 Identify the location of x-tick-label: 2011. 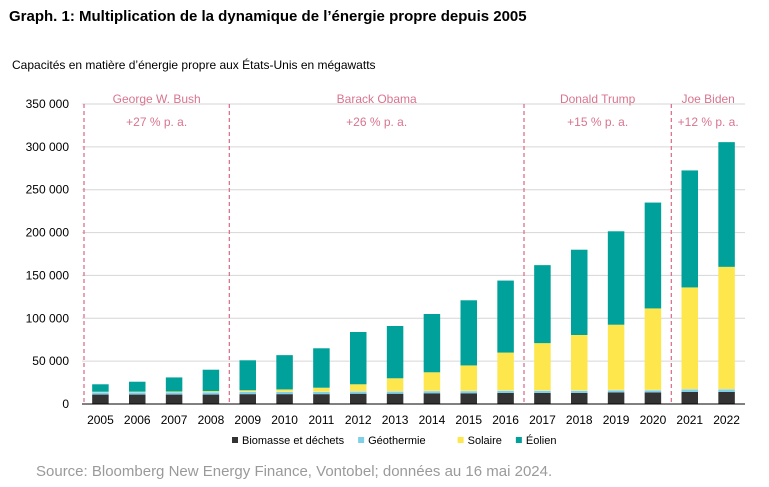
(322, 420).